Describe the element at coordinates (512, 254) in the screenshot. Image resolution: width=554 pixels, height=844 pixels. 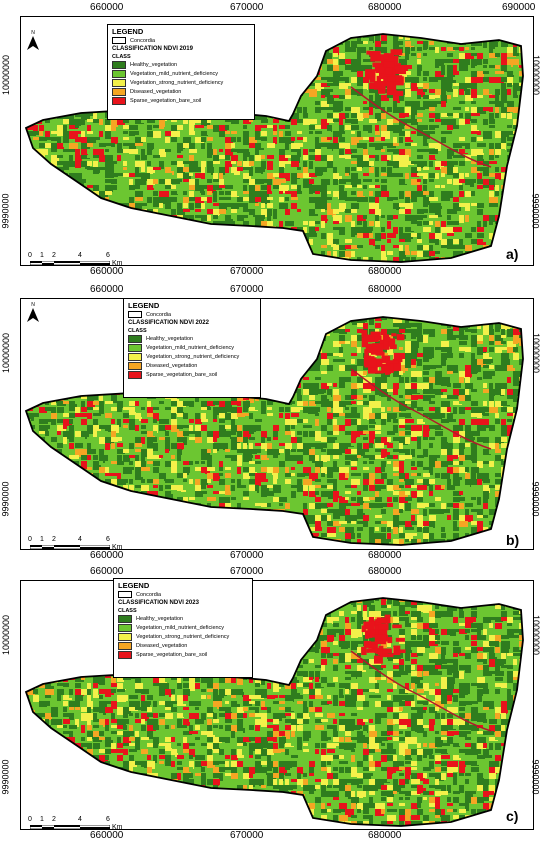
I see `panel-label: a)` at that location.